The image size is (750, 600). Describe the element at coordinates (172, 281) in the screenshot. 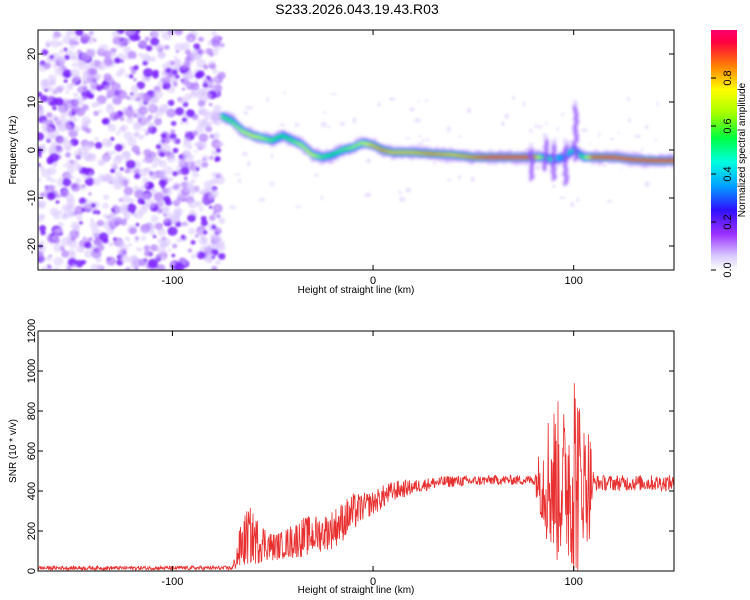

I see `x-tick-label: -100` at that location.